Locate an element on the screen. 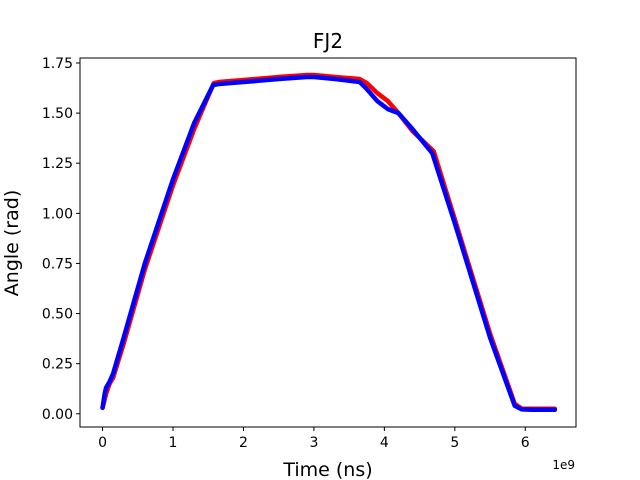  x-axis-offset-label: 1e9 is located at coordinates (563, 465).